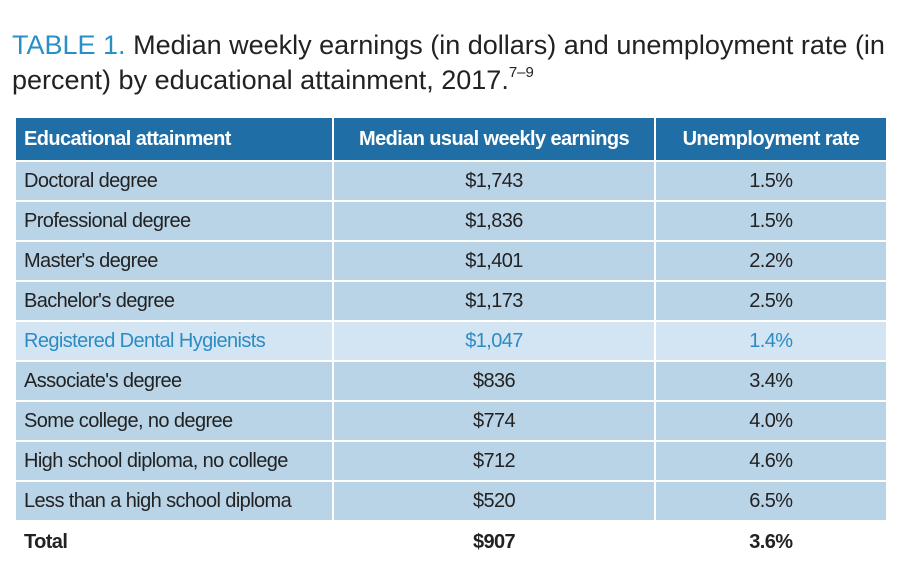 Image resolution: width=900 pixels, height=567 pixels. What do you see at coordinates (174, 421) in the screenshot?
I see `table-cell: Some college, no degree` at bounding box center [174, 421].